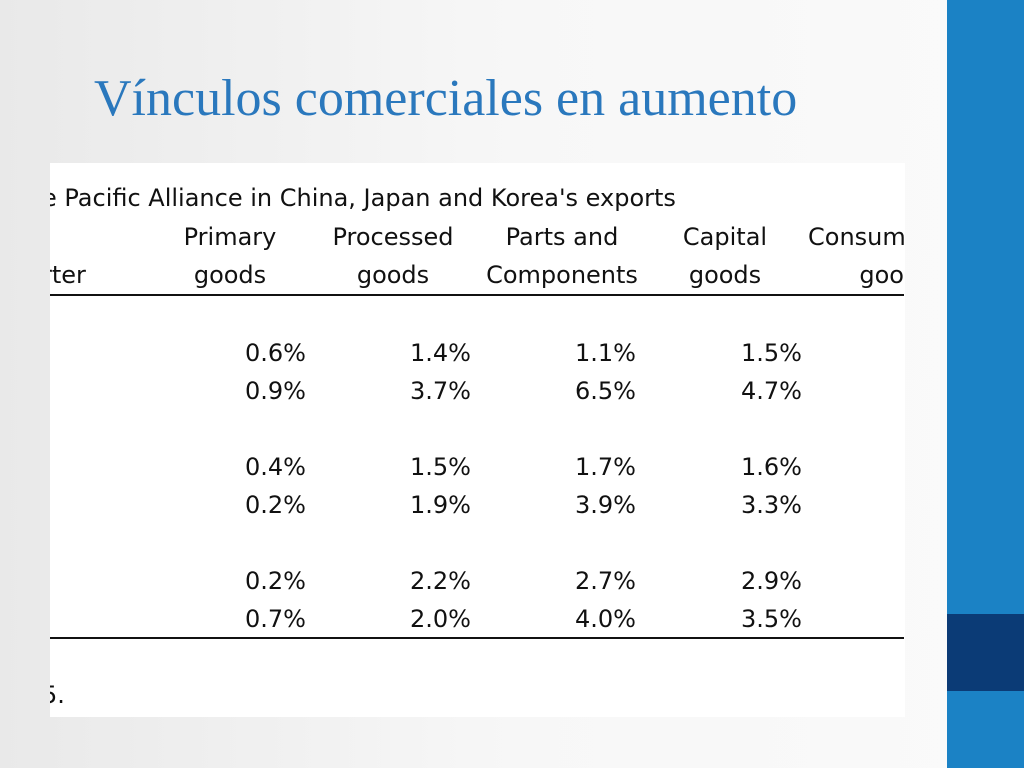 Image resolution: width=1024 pixels, height=768 pixels. What do you see at coordinates (771, 467) in the screenshot?
I see `table-cell: 1.6%` at bounding box center [771, 467].